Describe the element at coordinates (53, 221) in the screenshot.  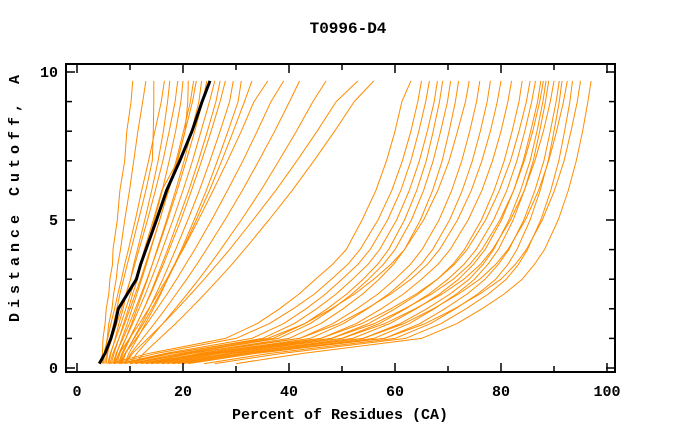
I see `y-tick-label: 5` at that location.